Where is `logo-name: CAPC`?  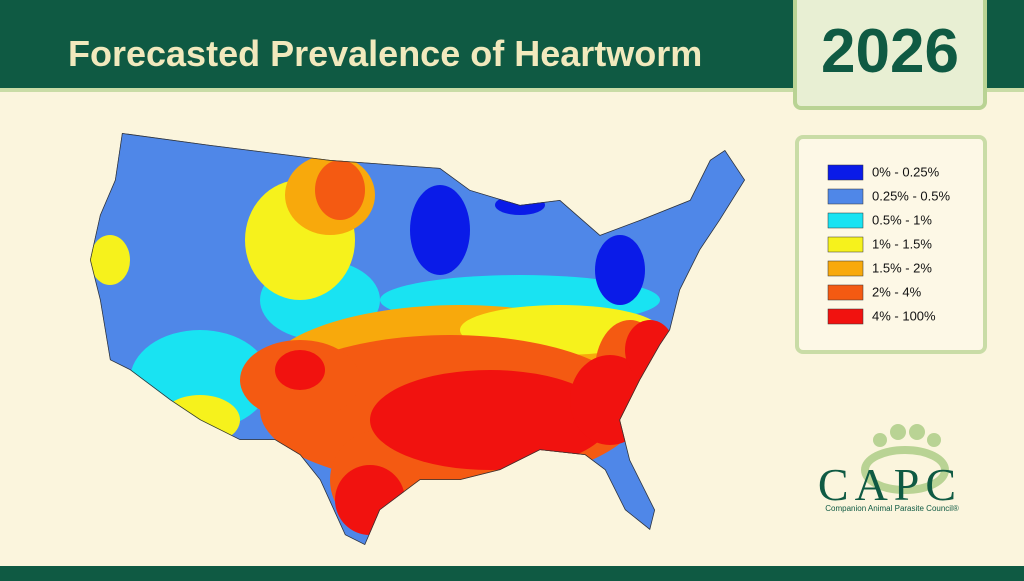
logo-name: CAPC is located at coordinates (890, 484).